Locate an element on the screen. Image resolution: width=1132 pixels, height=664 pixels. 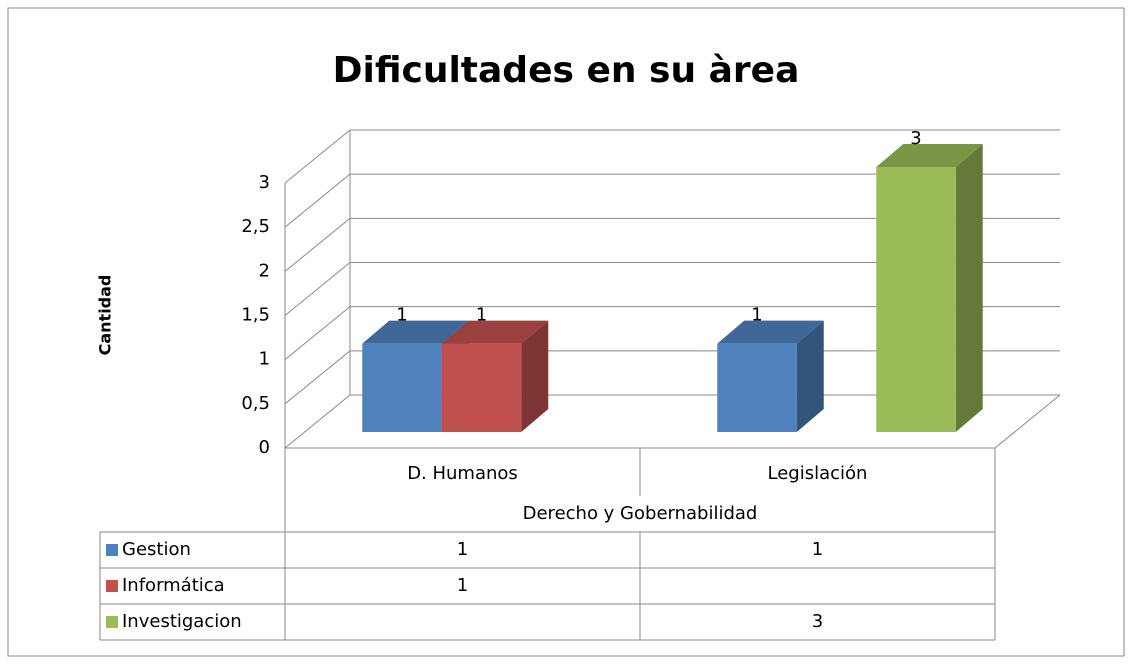
y-tick-label: 0 is located at coordinates (264, 447).